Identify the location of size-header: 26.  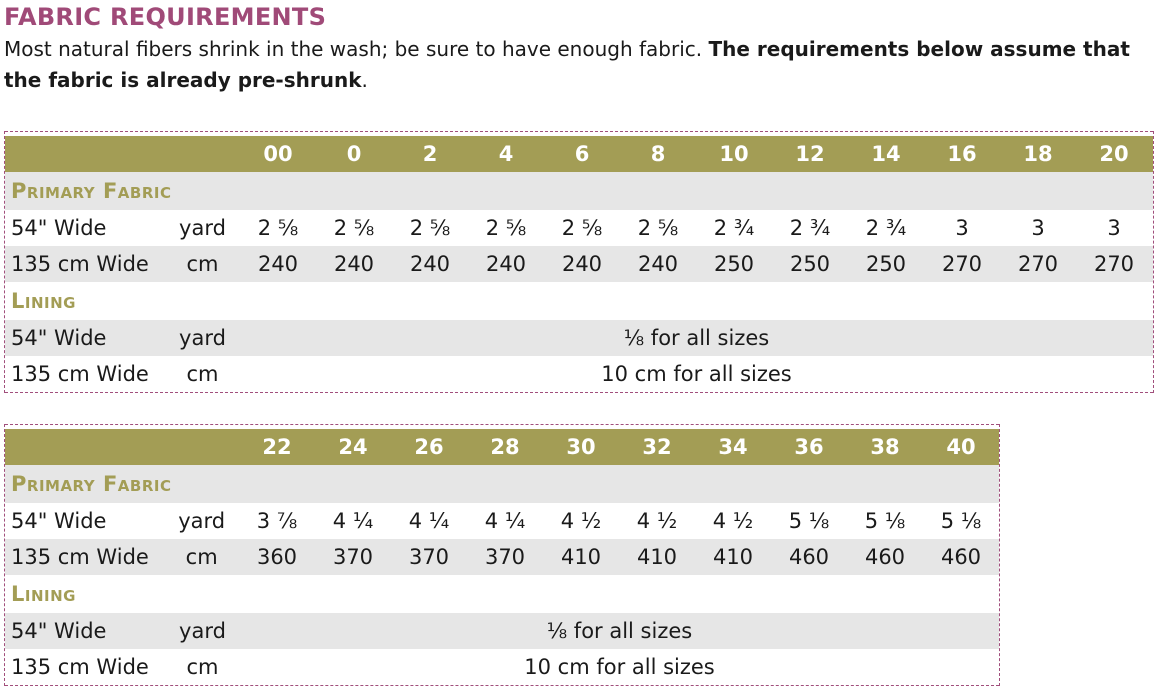
(429, 447).